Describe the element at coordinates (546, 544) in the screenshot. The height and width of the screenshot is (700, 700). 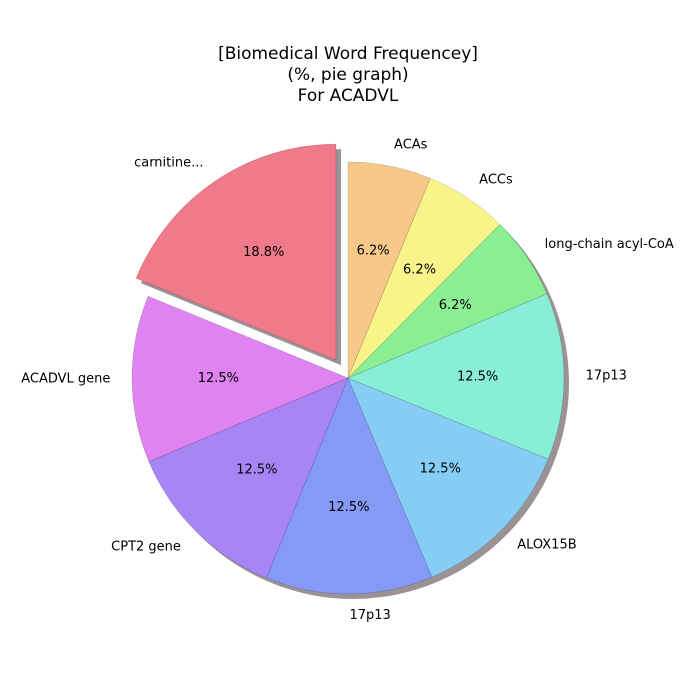
I see `slice-category-label: ALOX15B` at that location.